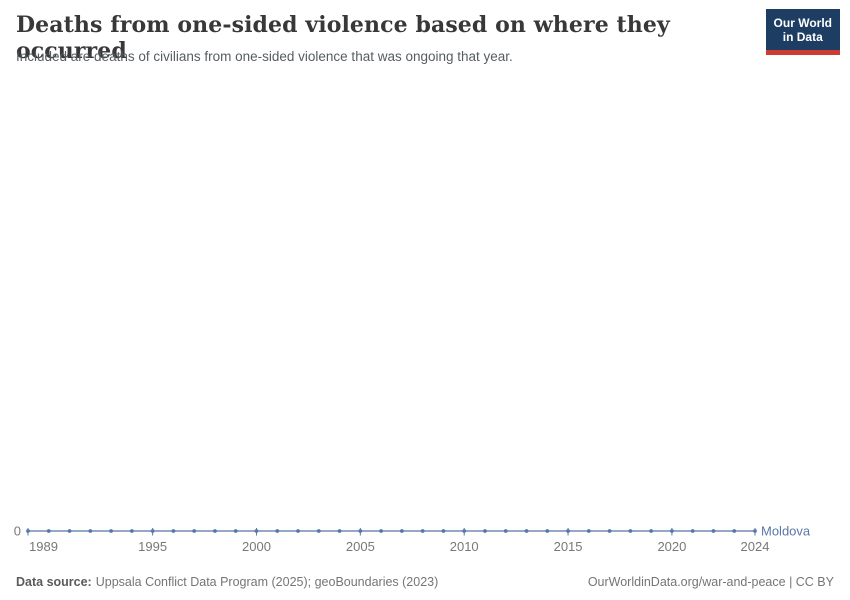  Describe the element at coordinates (54, 582) in the screenshot. I see `data-source-label: Data source:` at that location.